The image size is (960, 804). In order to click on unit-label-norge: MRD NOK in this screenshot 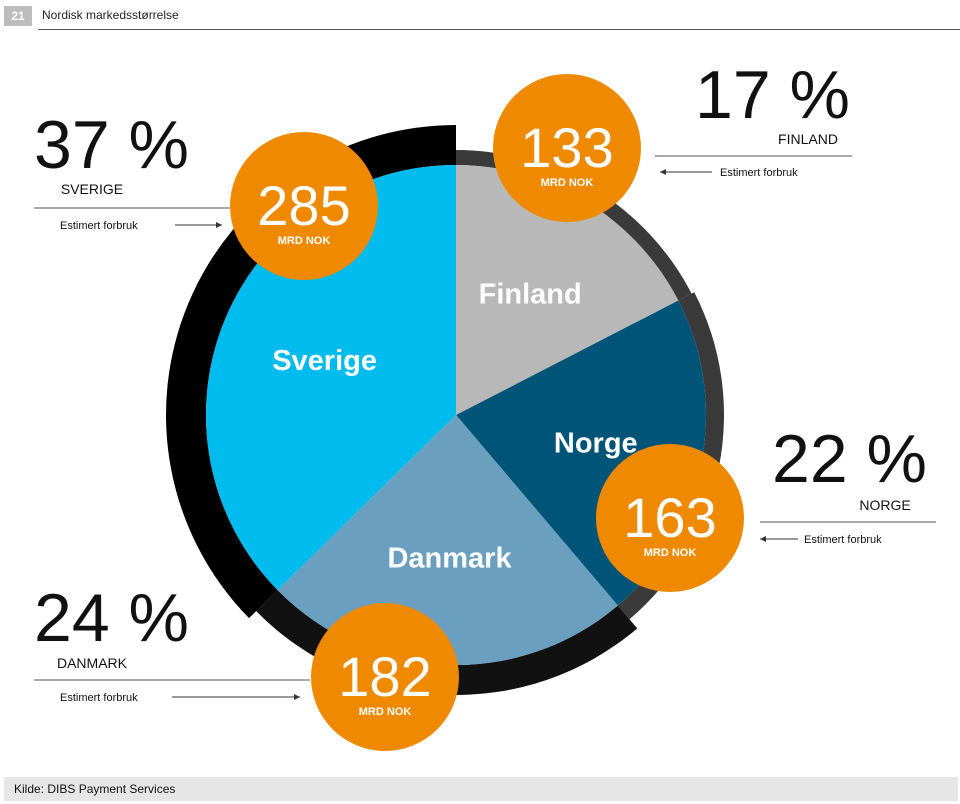, I will do `click(670, 553)`.